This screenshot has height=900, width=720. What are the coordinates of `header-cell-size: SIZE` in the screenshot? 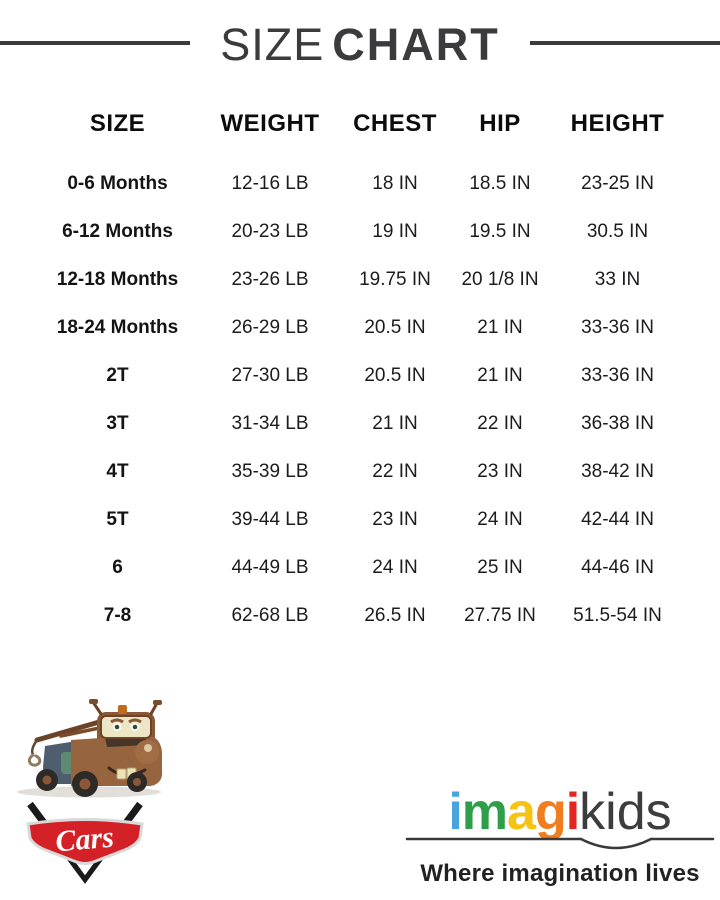 It's located at (117, 123).